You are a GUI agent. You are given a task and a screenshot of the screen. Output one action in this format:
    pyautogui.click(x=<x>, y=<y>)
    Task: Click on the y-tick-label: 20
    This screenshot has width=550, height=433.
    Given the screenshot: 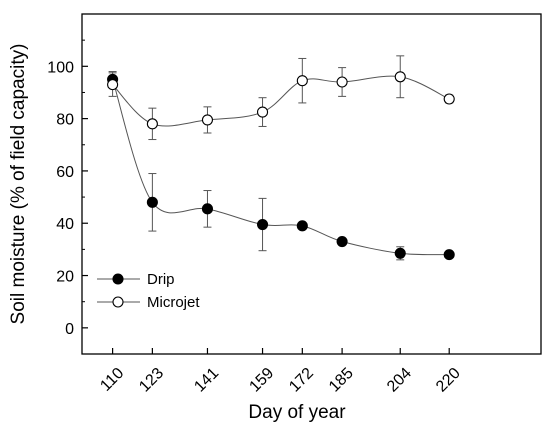 What is the action you would take?
    pyautogui.click(x=65, y=277)
    